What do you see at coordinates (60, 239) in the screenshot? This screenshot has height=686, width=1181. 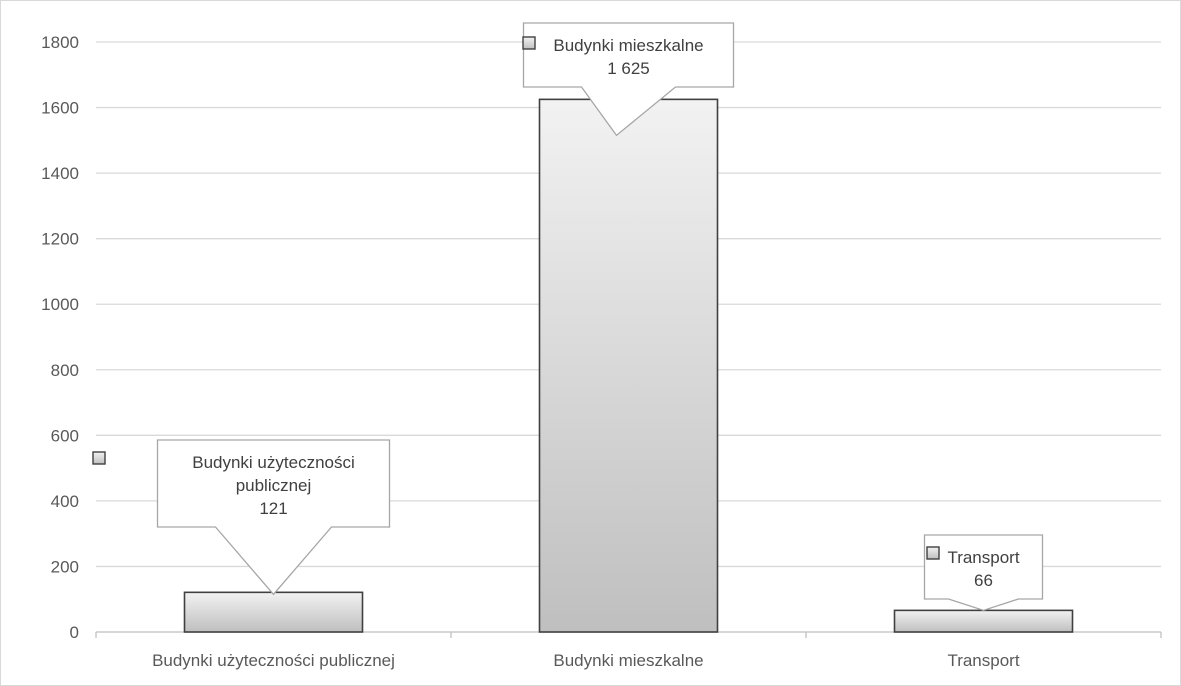 I see `y-tick-label-1200: 1200` at bounding box center [60, 239].